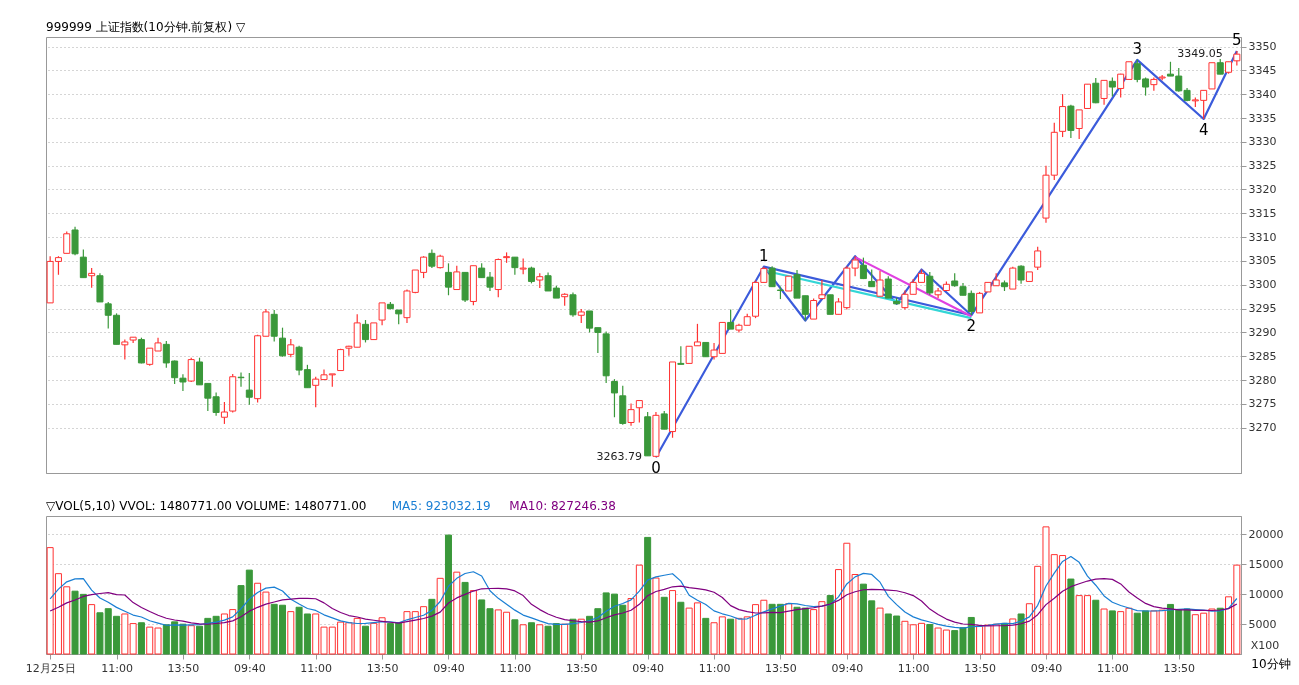 Image resolution: width=1299 pixels, height=685 pixels. I want to click on annotation: 4, so click(1203, 129).